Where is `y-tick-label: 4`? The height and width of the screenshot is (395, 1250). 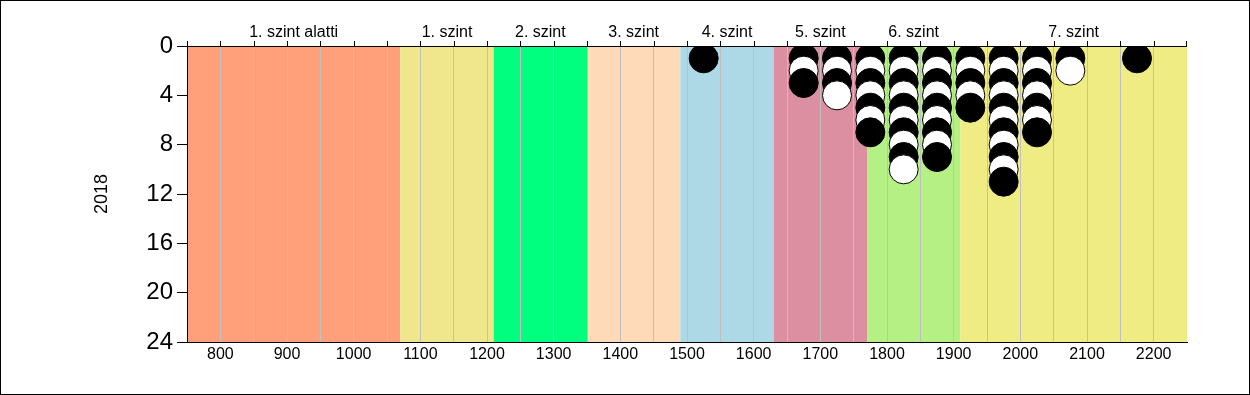 y-tick-label: 4 is located at coordinates (166, 93).